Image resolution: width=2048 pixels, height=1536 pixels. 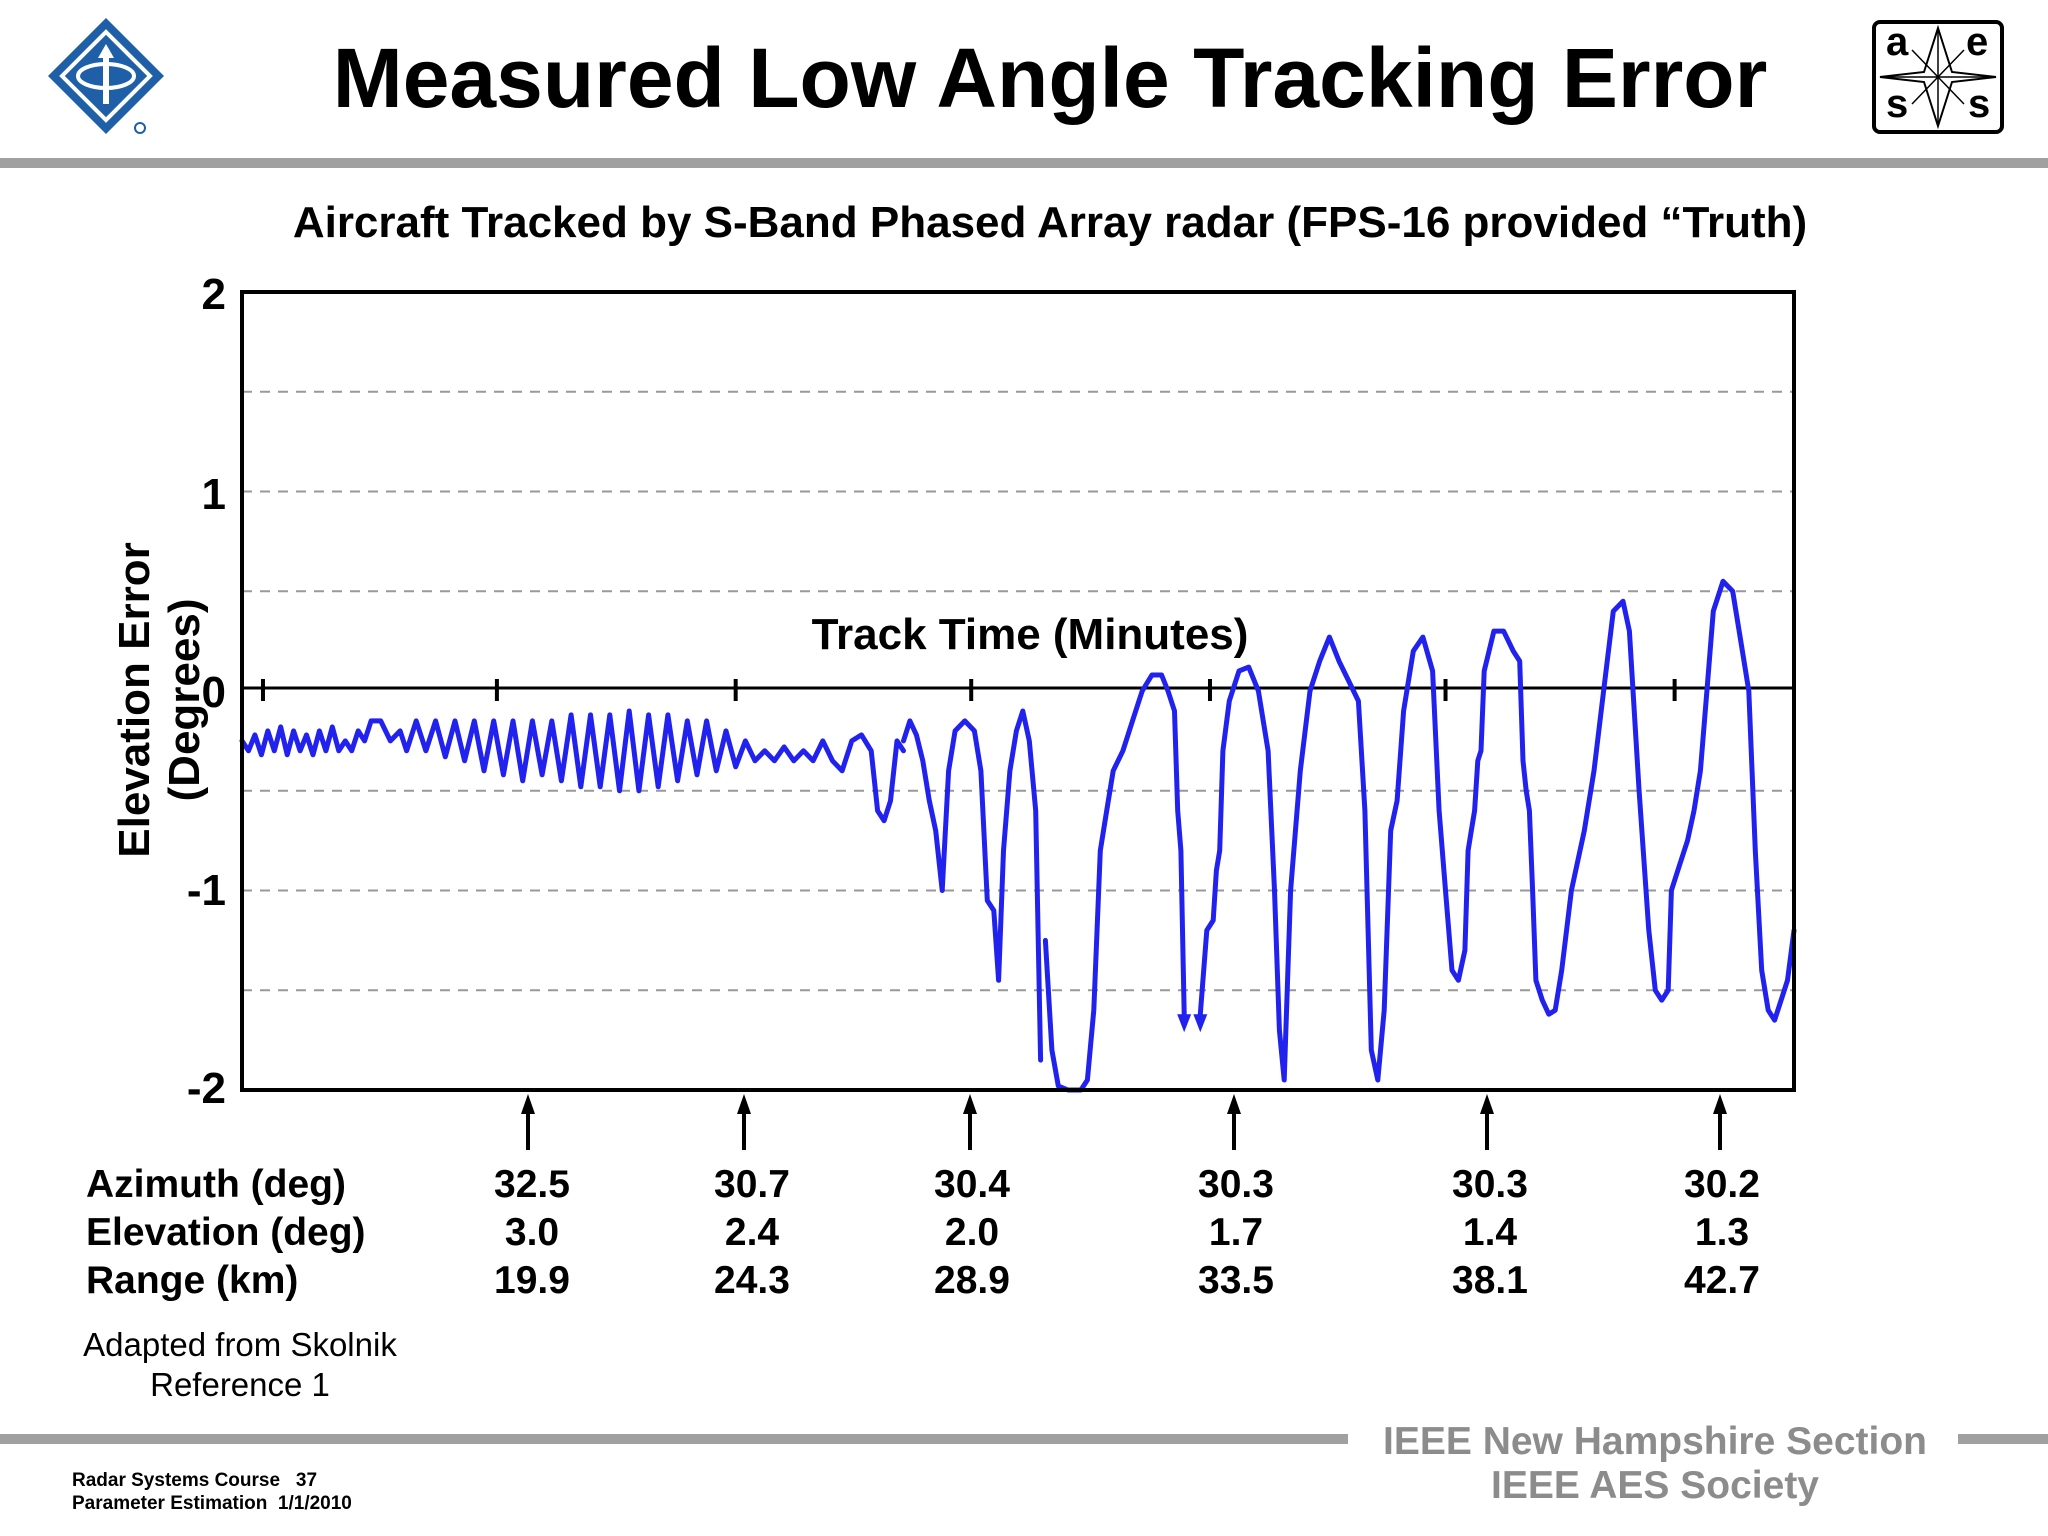 I want to click on footer-rule-right, so click(x=2003, y=1439).